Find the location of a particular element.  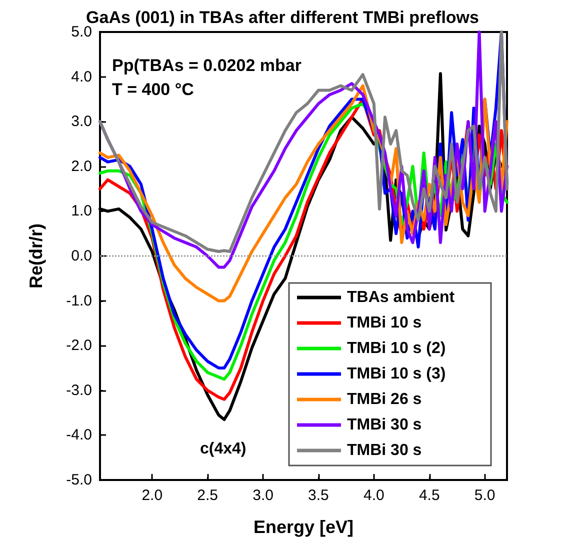

legend-label: TBAs ambient is located at coordinates (401, 297).